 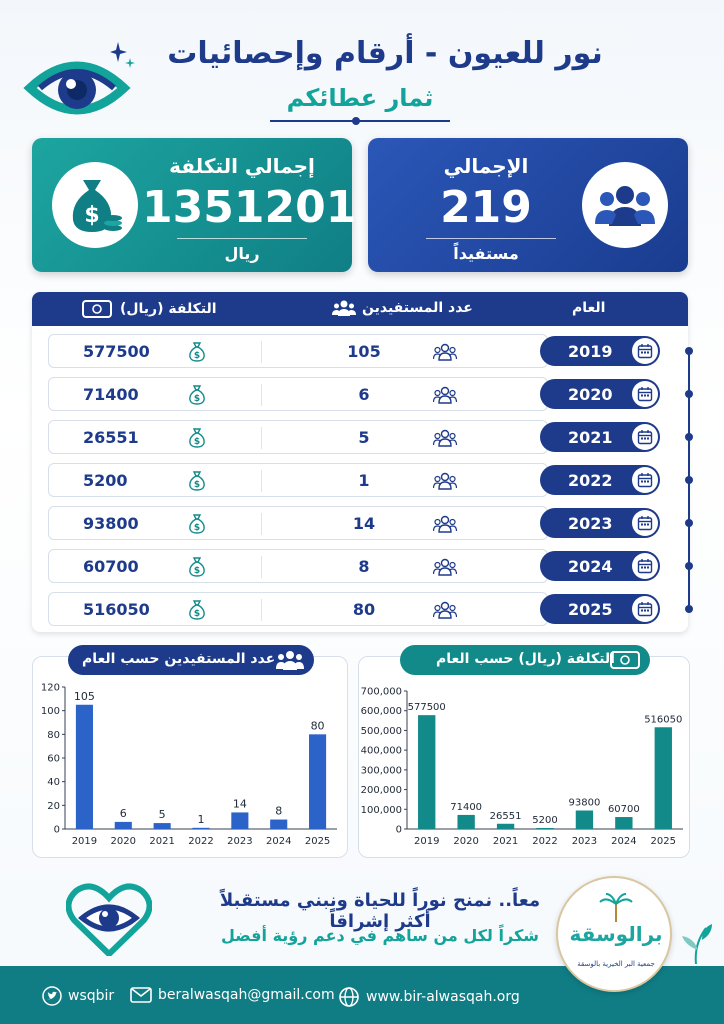 What do you see at coordinates (544, 820) in the screenshot?
I see `data-label: 5200` at bounding box center [544, 820].